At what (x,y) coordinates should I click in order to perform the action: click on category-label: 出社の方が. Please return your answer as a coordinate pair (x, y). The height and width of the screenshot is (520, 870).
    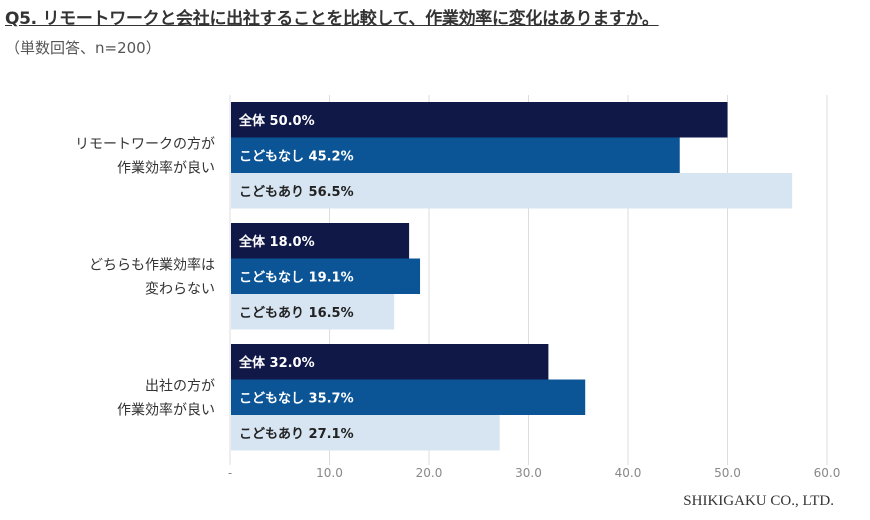
    Looking at the image, I should click on (180, 386).